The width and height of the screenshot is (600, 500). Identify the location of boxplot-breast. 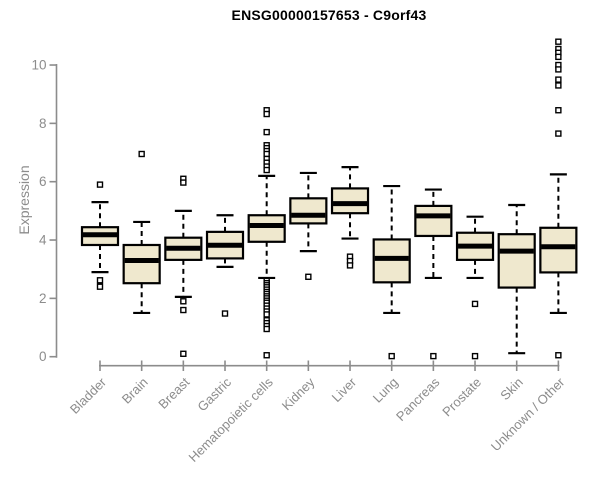
(183, 266).